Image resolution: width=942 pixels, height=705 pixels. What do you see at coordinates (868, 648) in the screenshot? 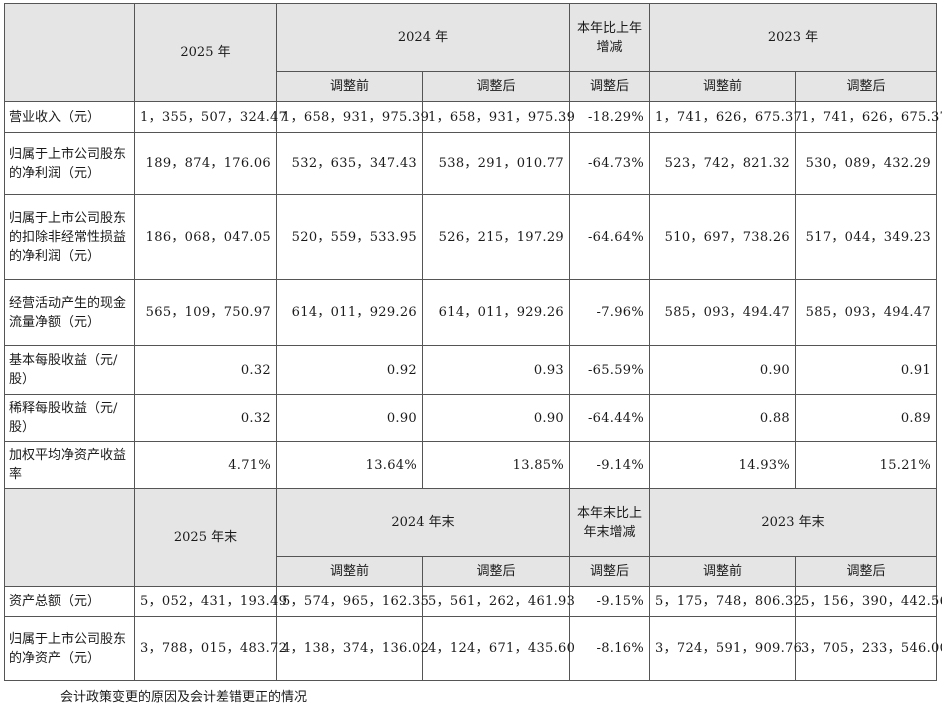
I see `cell-2023-after: 3，705，233，546.00` at bounding box center [868, 648].